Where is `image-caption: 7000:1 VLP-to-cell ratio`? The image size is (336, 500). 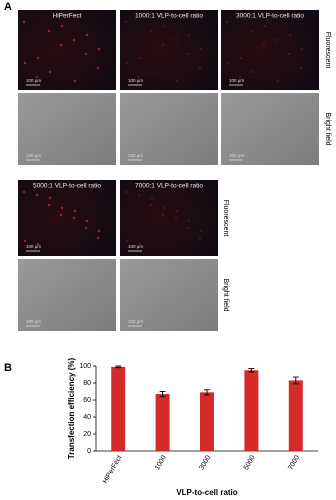 image-caption: 7000:1 VLP-to-cell ratio is located at coordinates (169, 186).